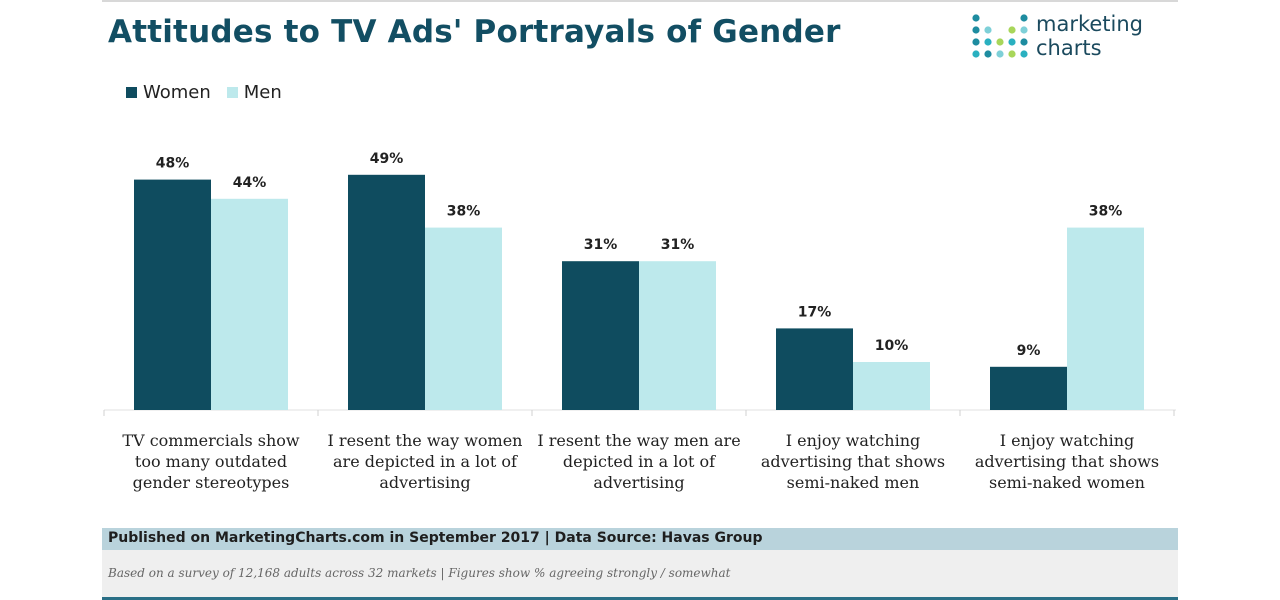 The width and height of the screenshot is (1280, 600). Describe the element at coordinates (464, 212) in the screenshot. I see `data-label-men-1: 38%` at that location.